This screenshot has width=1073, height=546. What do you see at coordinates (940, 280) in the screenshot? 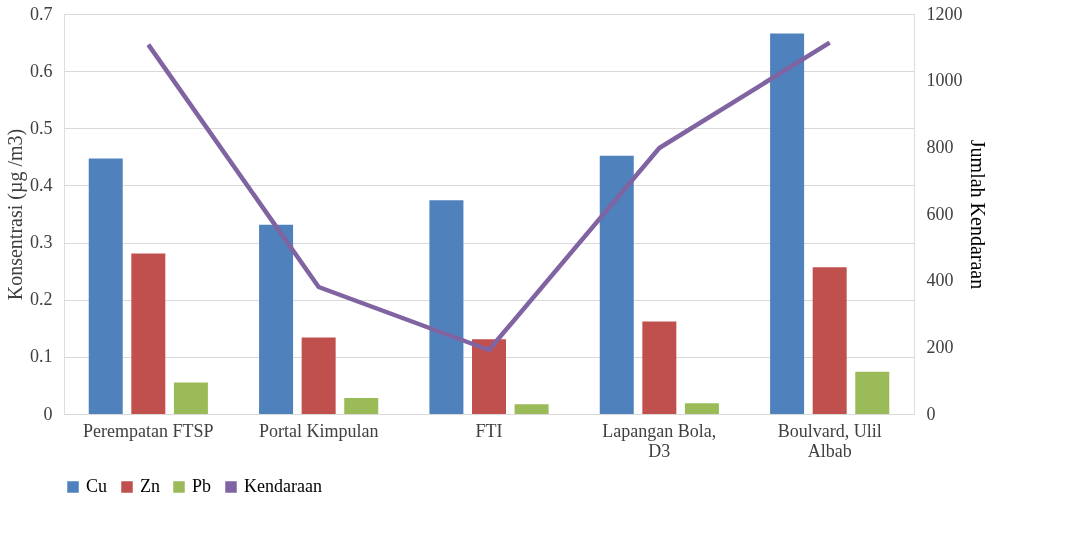
I see `y2-tick-label: 400` at bounding box center [940, 280].